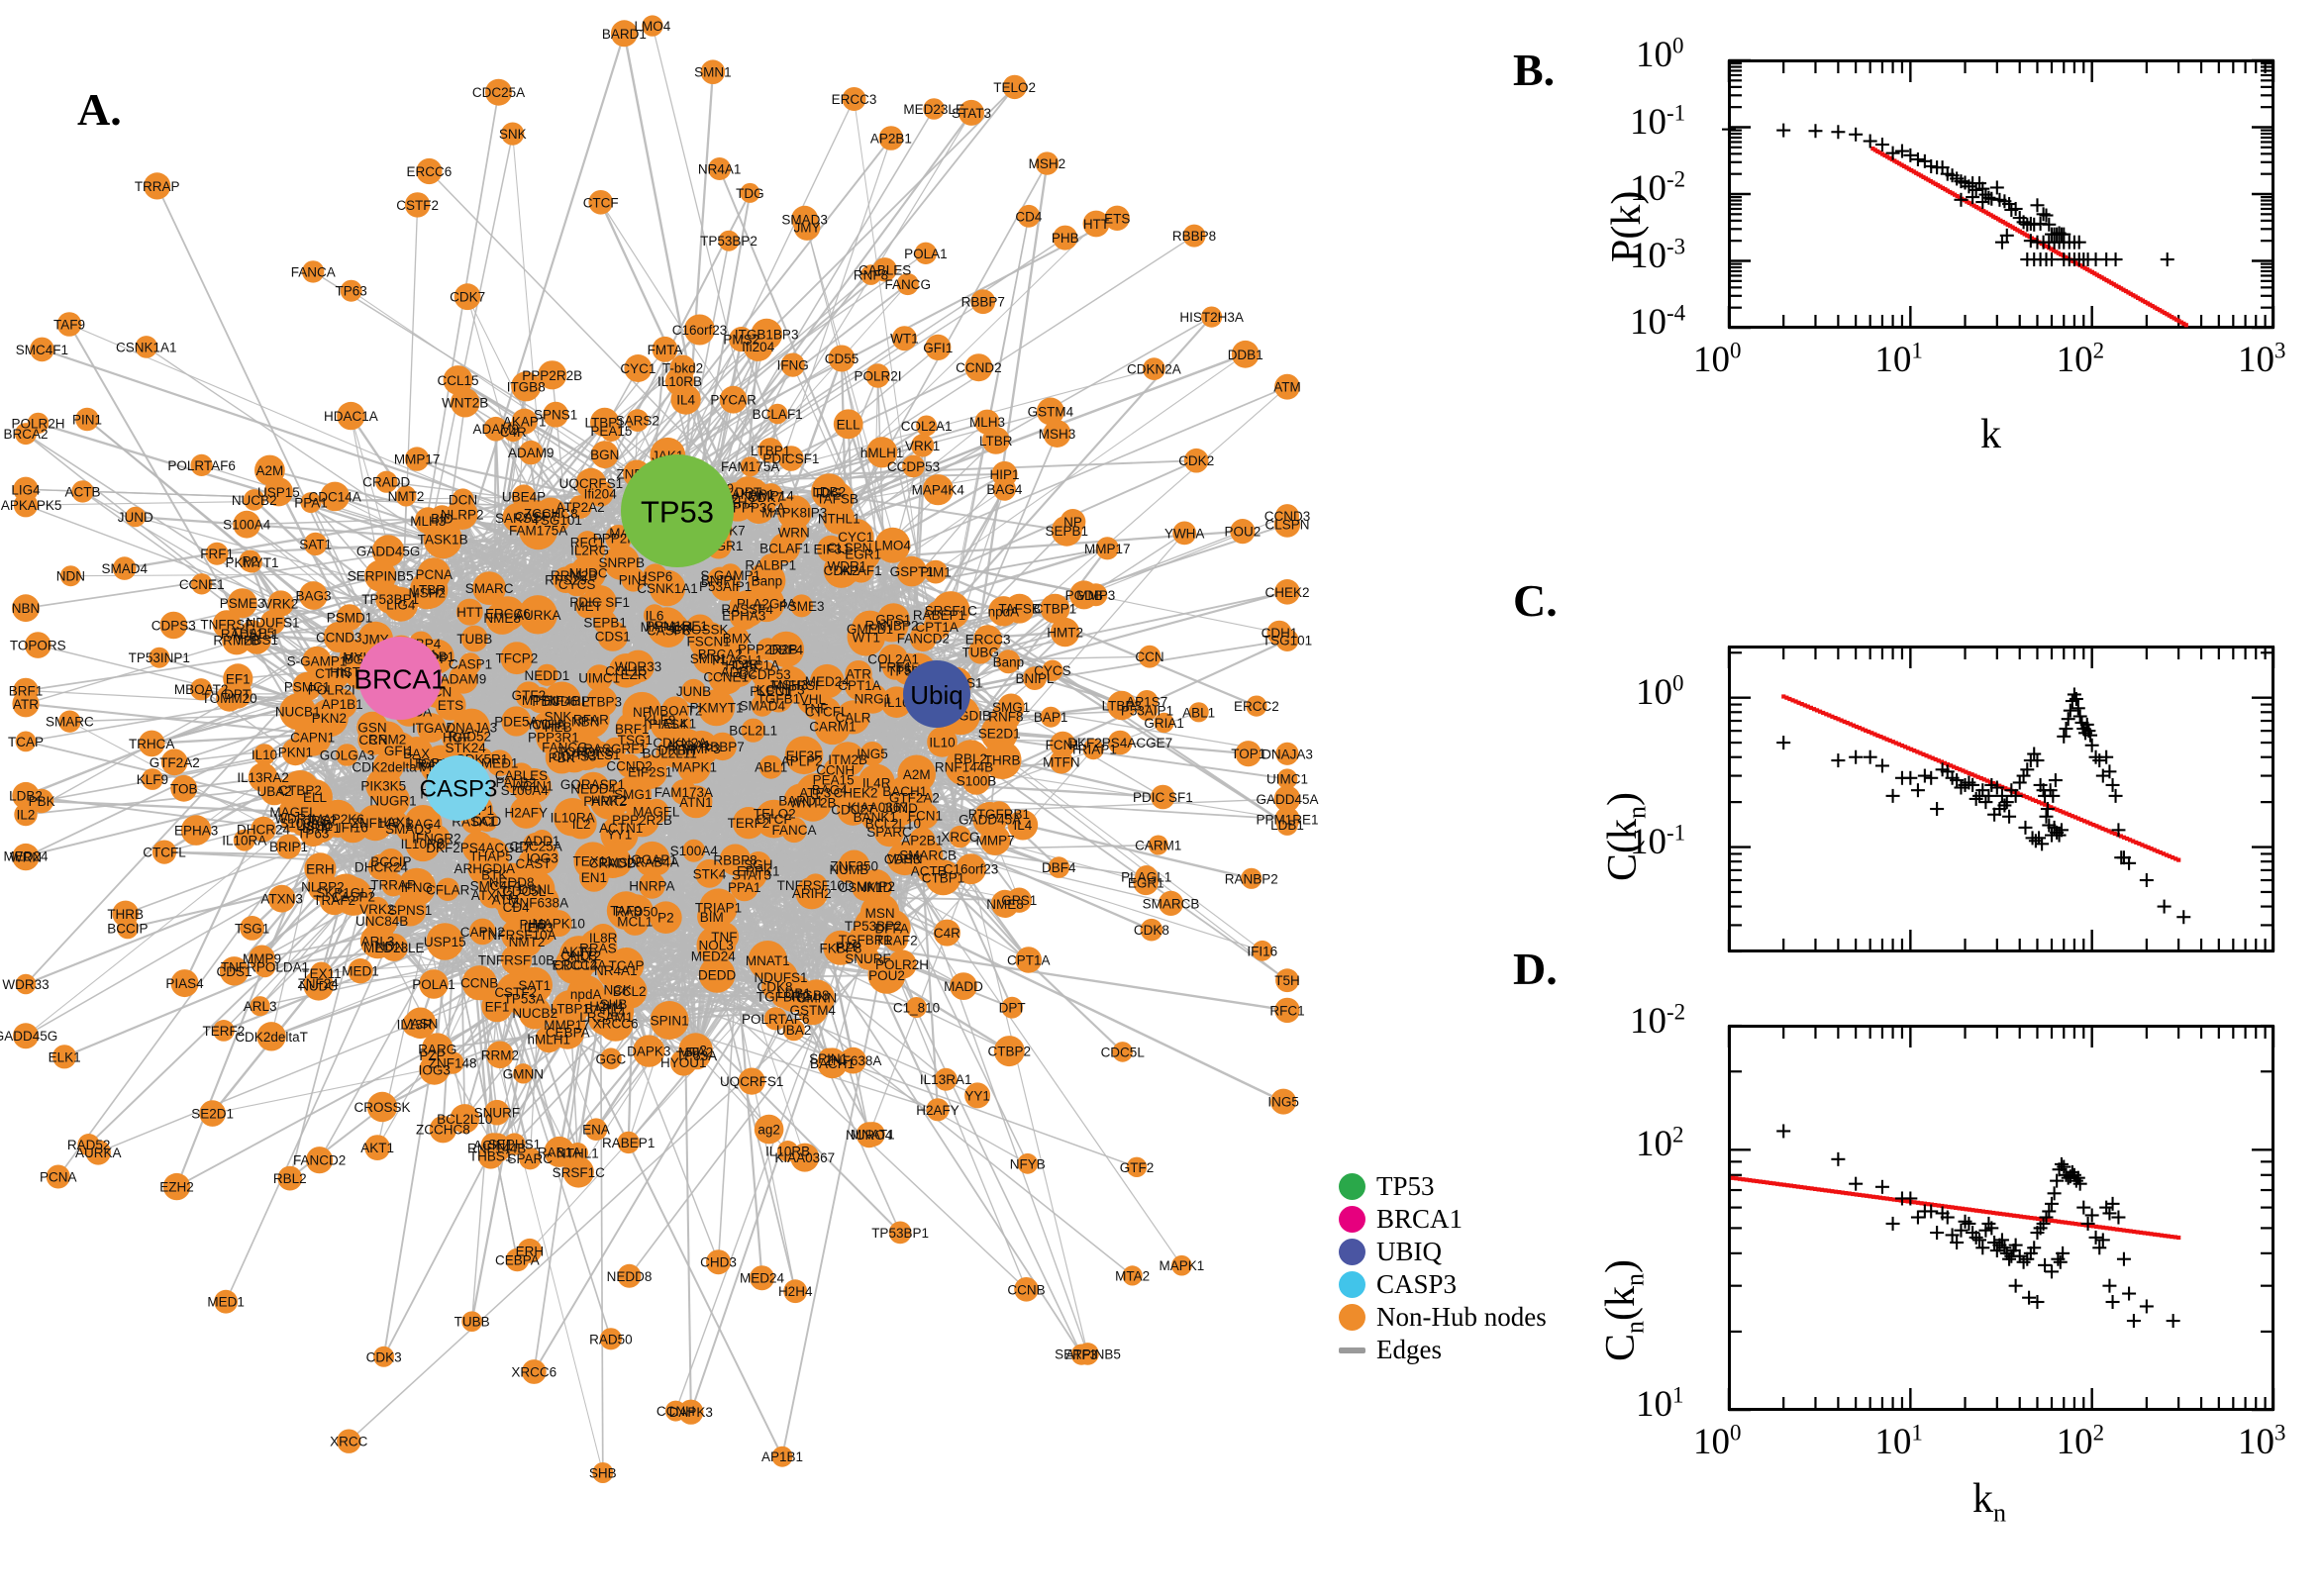  I want to click on hub-node-brca1: BRCA1, so click(400, 678).